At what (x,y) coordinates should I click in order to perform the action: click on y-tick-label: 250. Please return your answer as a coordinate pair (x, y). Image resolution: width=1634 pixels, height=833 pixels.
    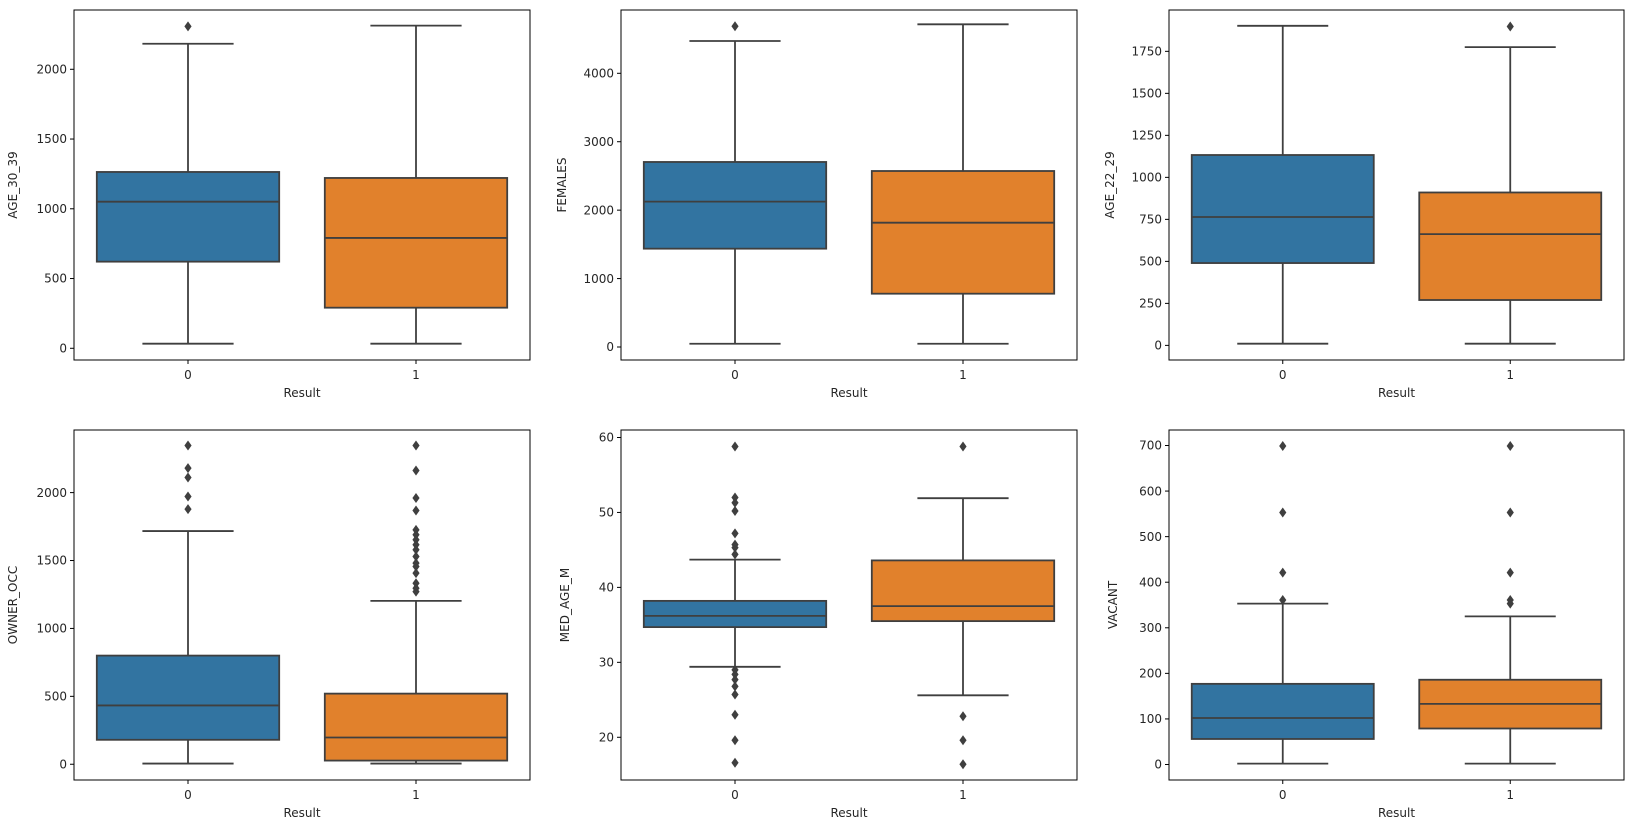
    Looking at the image, I should click on (1150, 304).